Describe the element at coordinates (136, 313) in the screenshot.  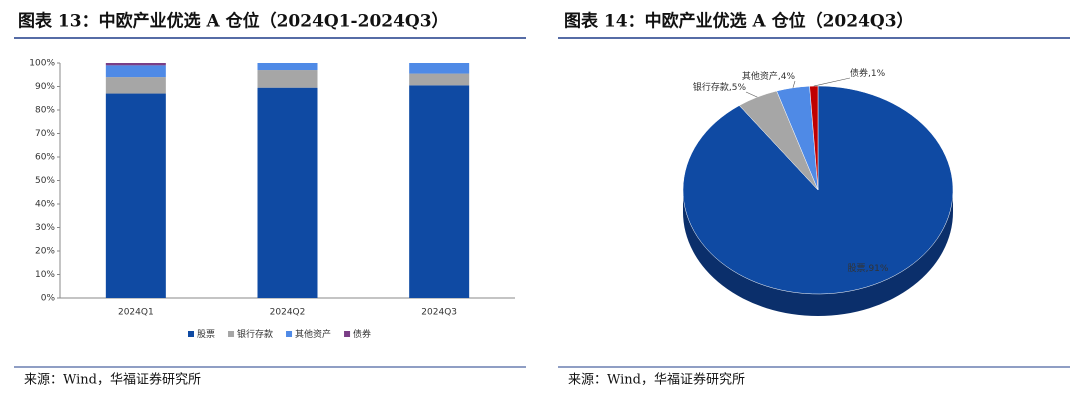
I see `x-tick-label: 2024Q1` at that location.